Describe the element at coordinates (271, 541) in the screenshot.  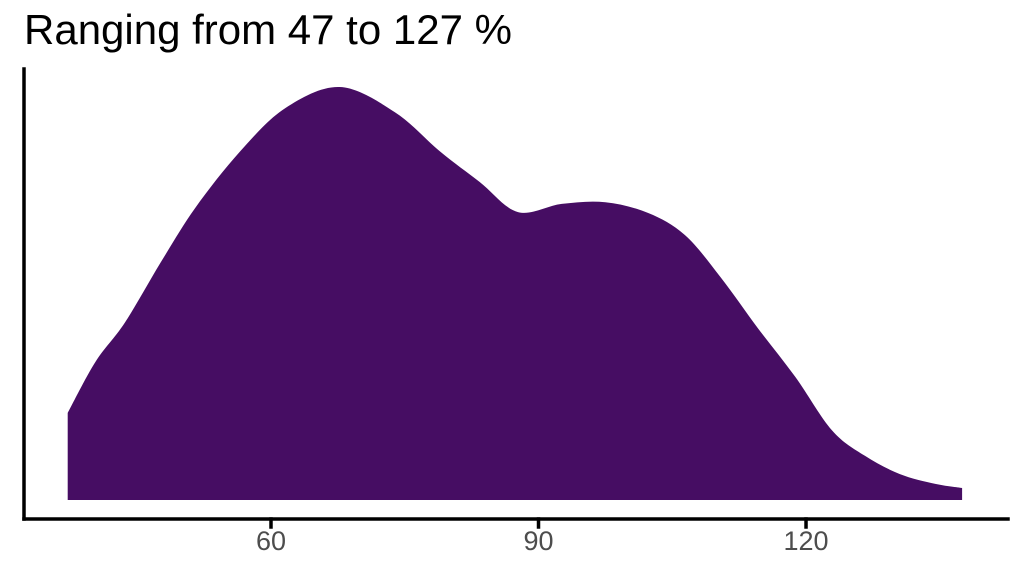
I see `x-axis-tick-label: 60` at that location.